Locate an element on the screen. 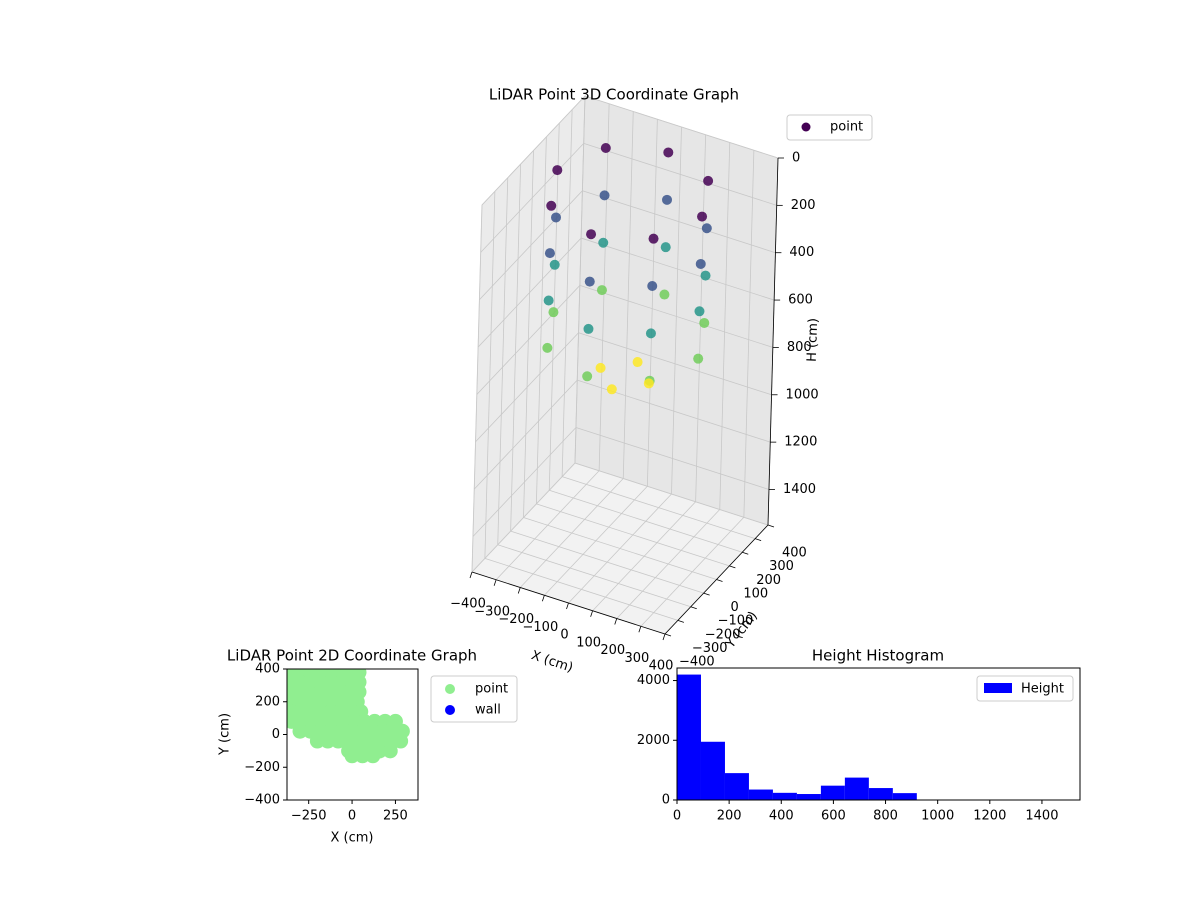  x-axis-line is located at coordinates (568, 603).